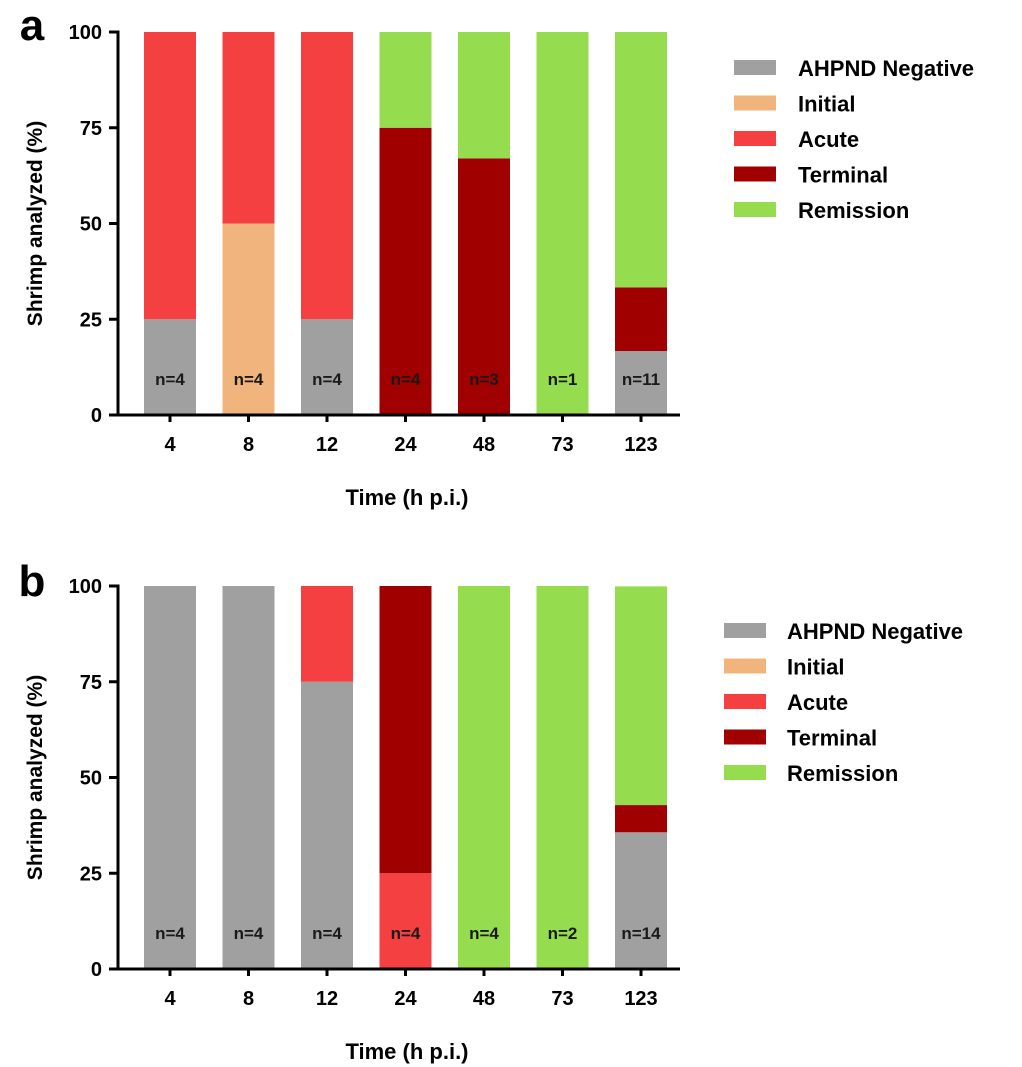 This screenshot has height=1067, width=1022. Describe the element at coordinates (563, 933) in the screenshot. I see `bar-annotation-73: n=2` at that location.